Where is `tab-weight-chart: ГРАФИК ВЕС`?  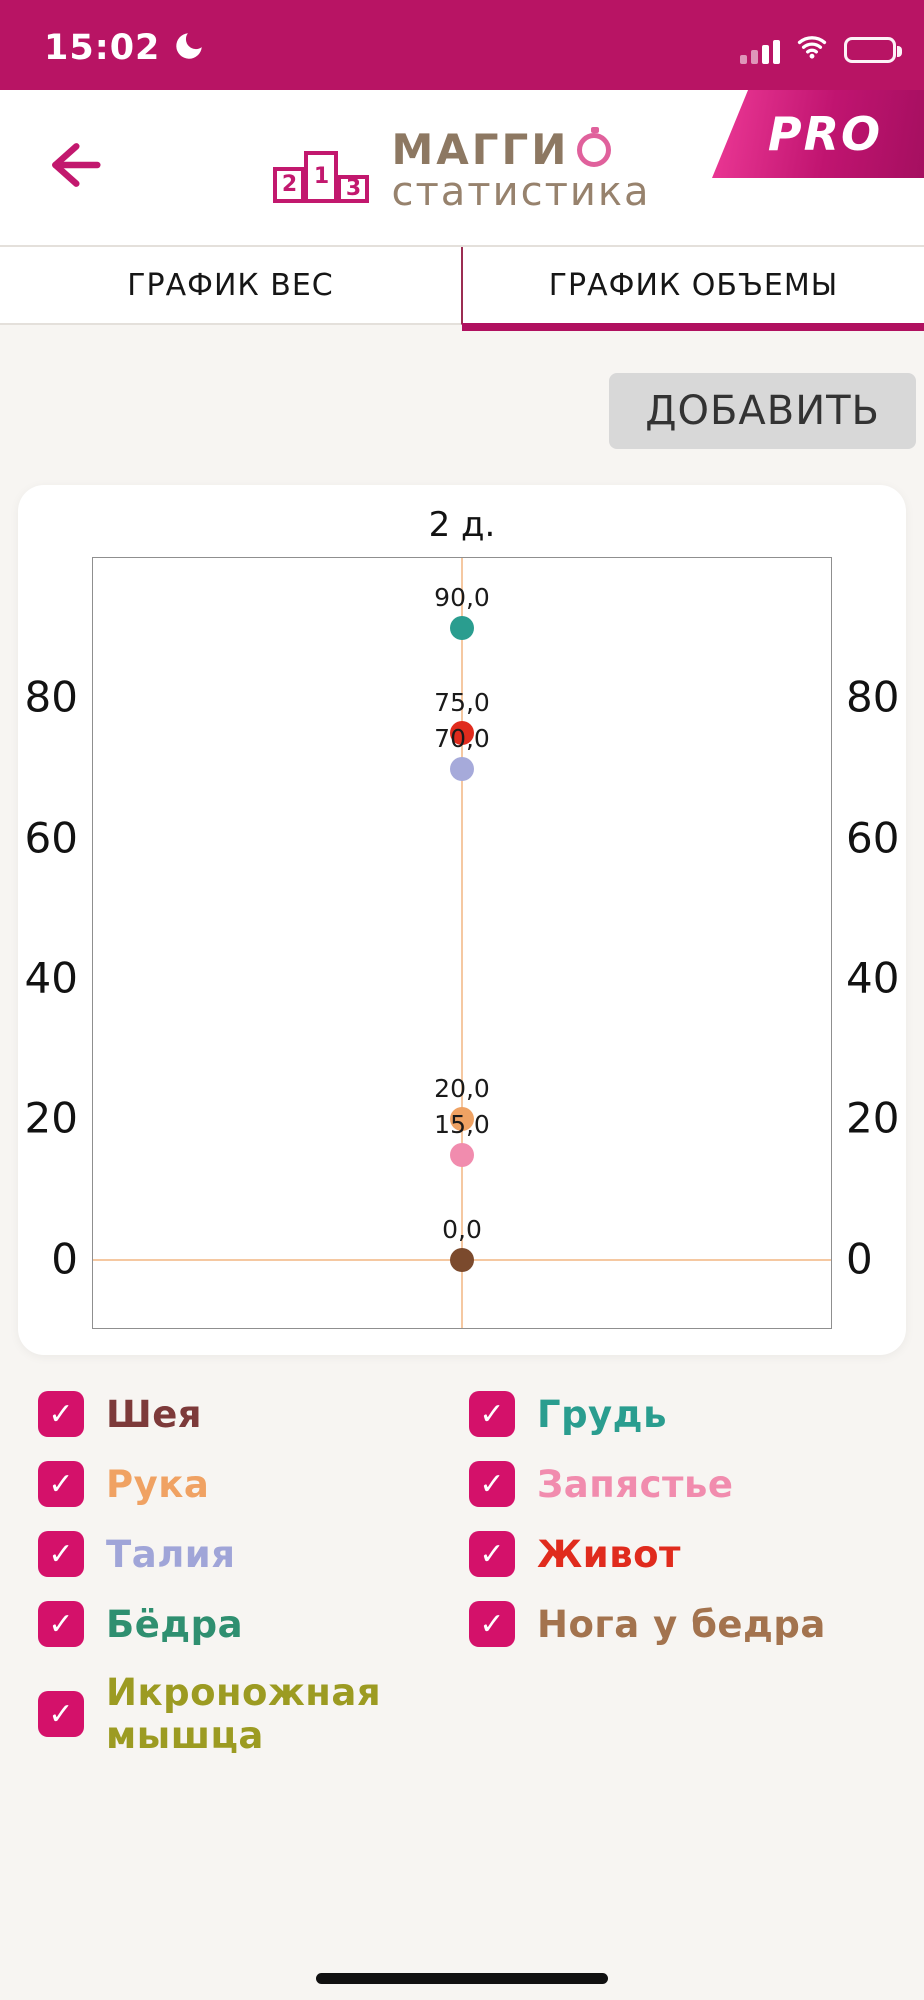
tab-weight-chart: ГРАФИК ВЕС is located at coordinates (230, 286).